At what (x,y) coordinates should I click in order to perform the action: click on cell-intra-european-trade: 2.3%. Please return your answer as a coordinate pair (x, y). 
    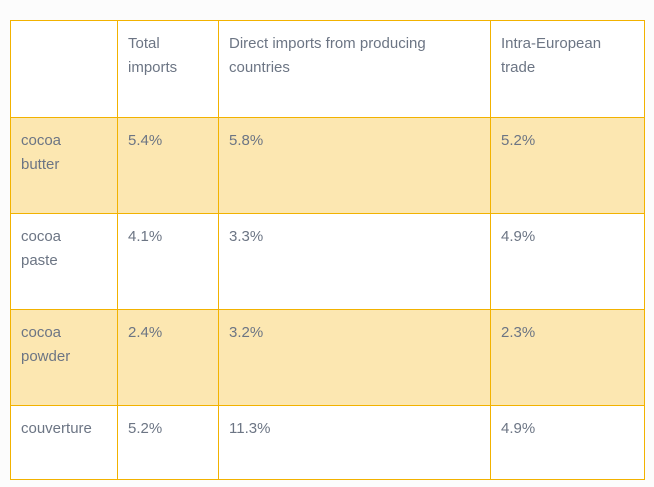
    Looking at the image, I should click on (567, 357).